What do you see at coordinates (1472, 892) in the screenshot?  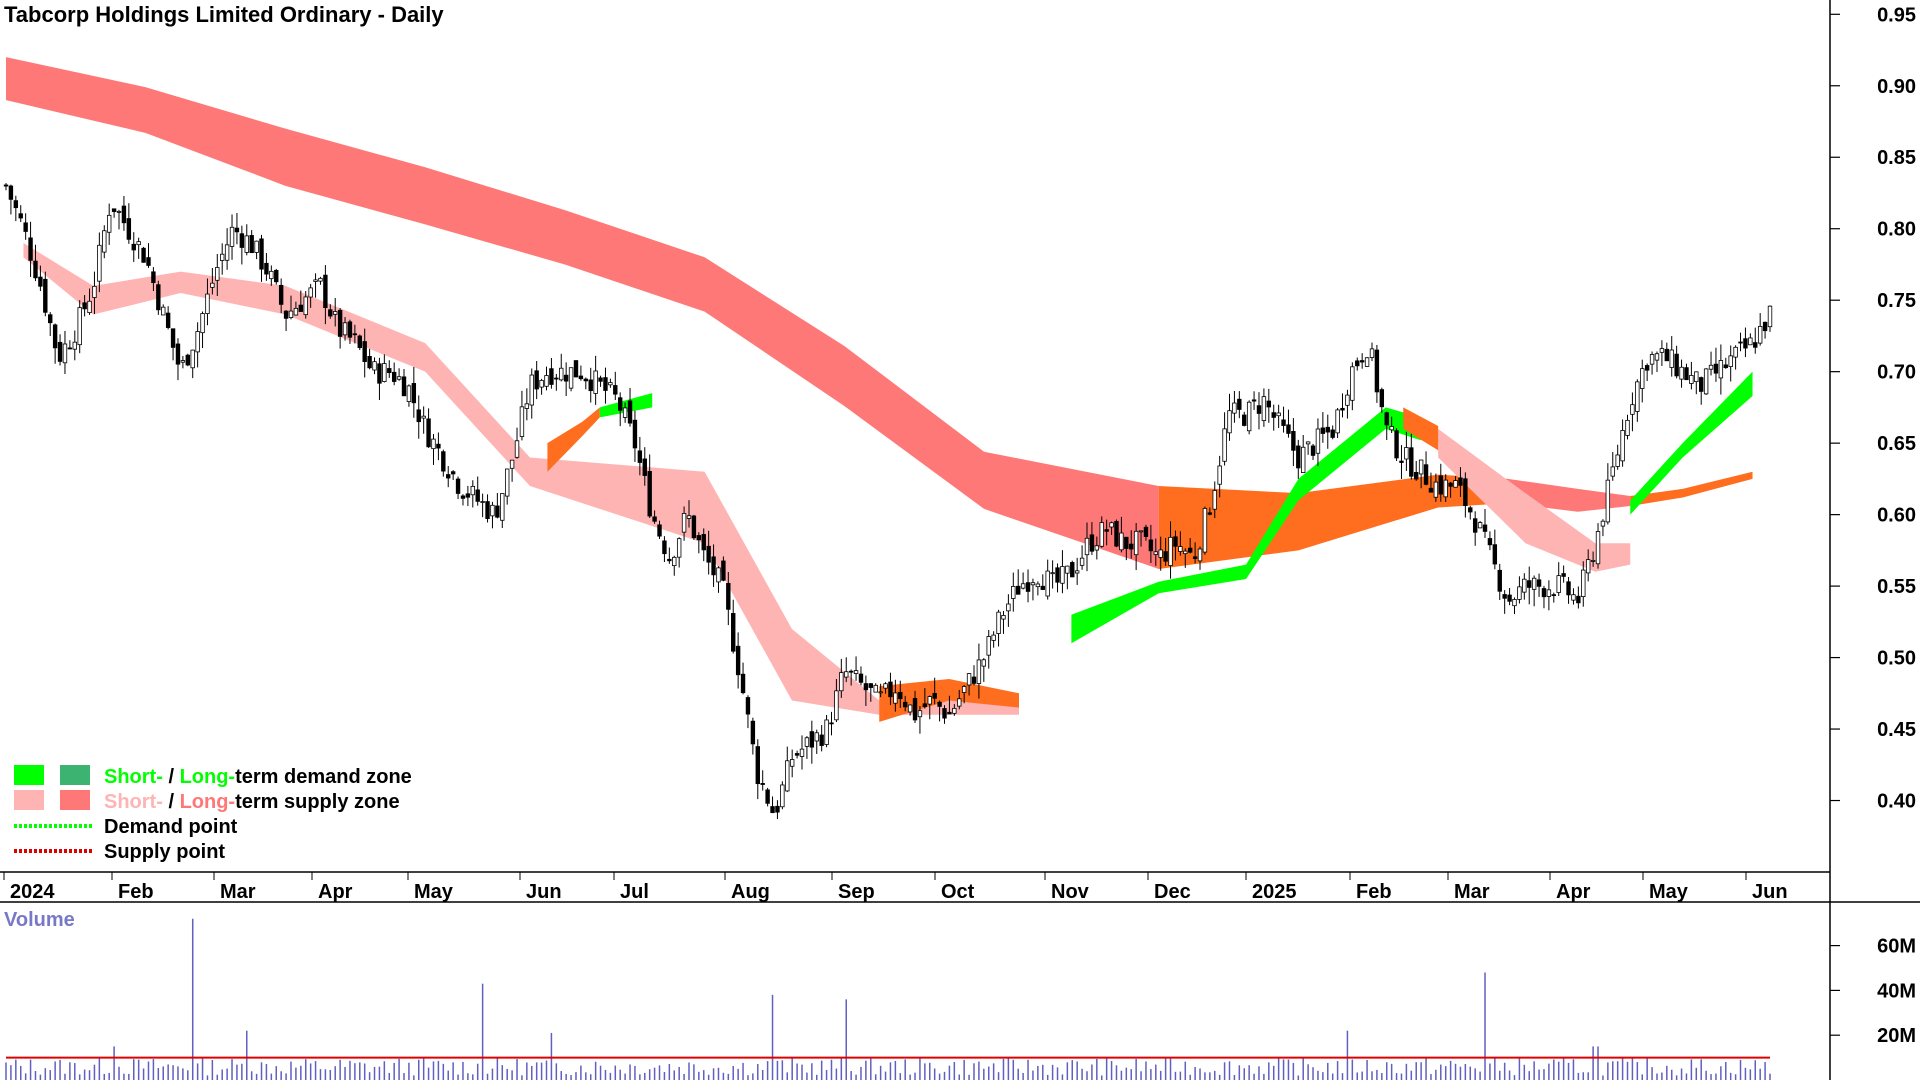 I see `month-label: Mar` at bounding box center [1472, 892].